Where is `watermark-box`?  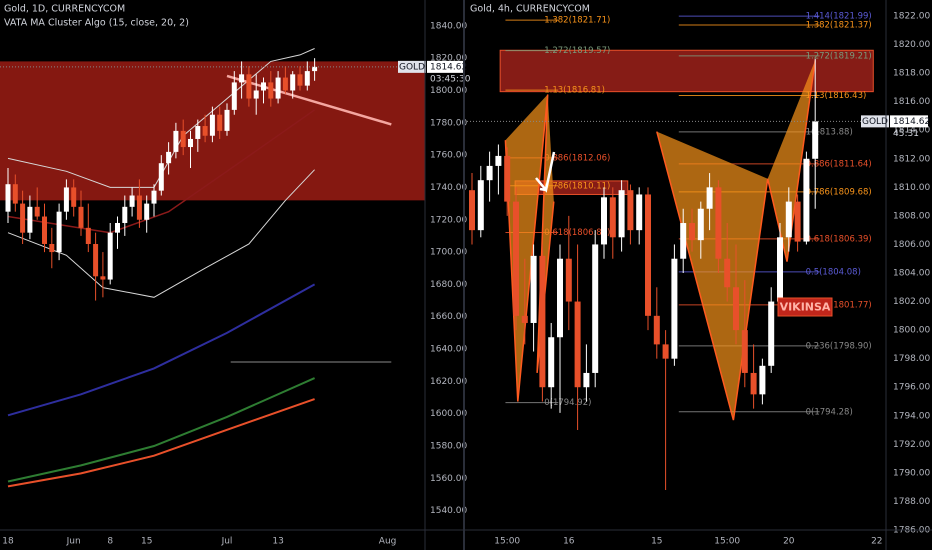
watermark-box is located at coordinates (805, 307).